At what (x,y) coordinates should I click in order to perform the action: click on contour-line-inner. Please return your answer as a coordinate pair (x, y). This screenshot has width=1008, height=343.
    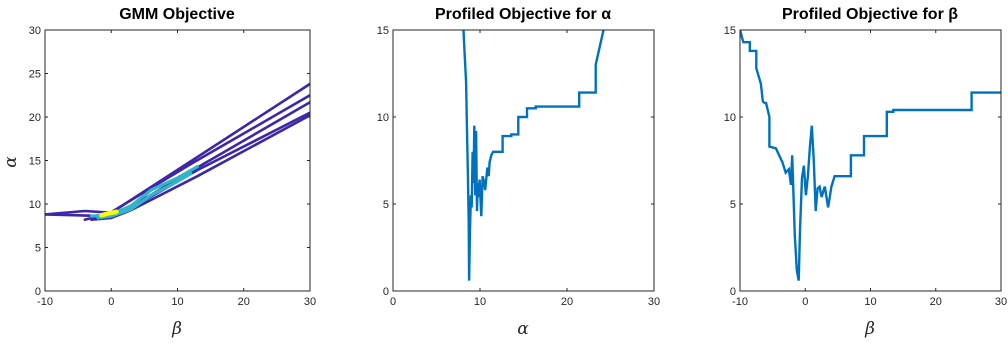
    Looking at the image, I should click on (109, 213).